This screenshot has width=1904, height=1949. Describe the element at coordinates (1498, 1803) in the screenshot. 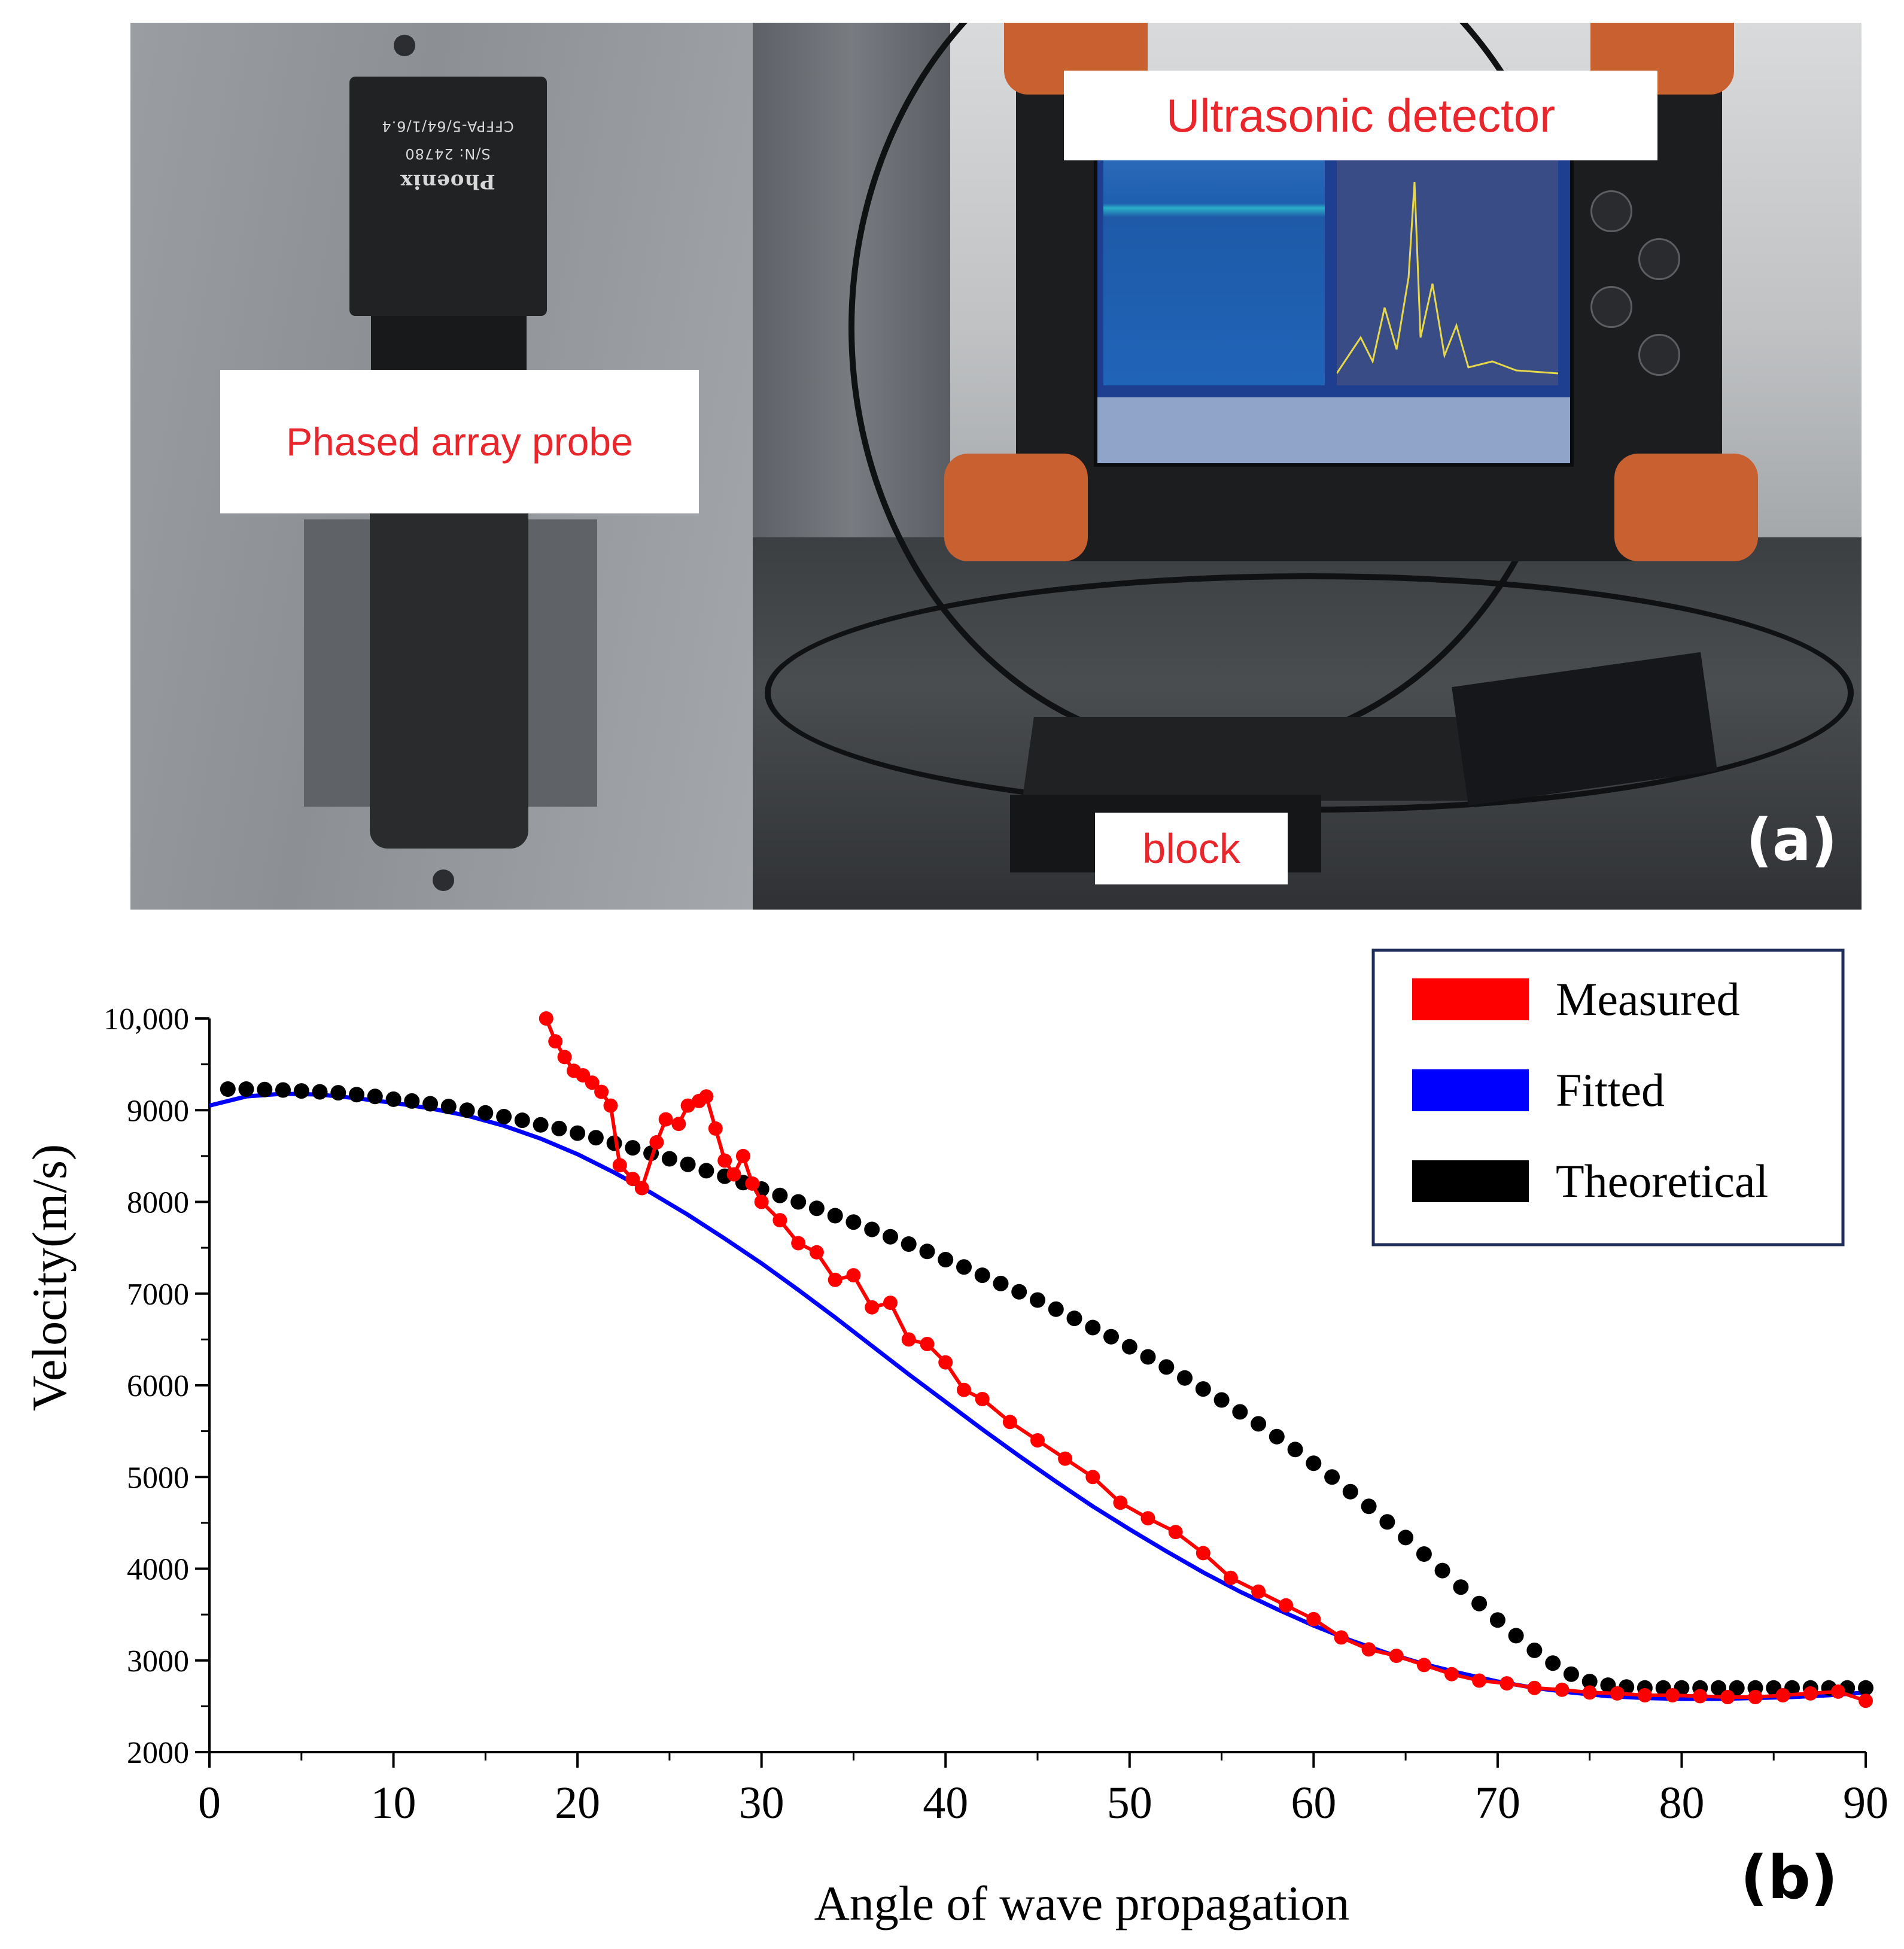

I see `x-tick-label: 70` at that location.